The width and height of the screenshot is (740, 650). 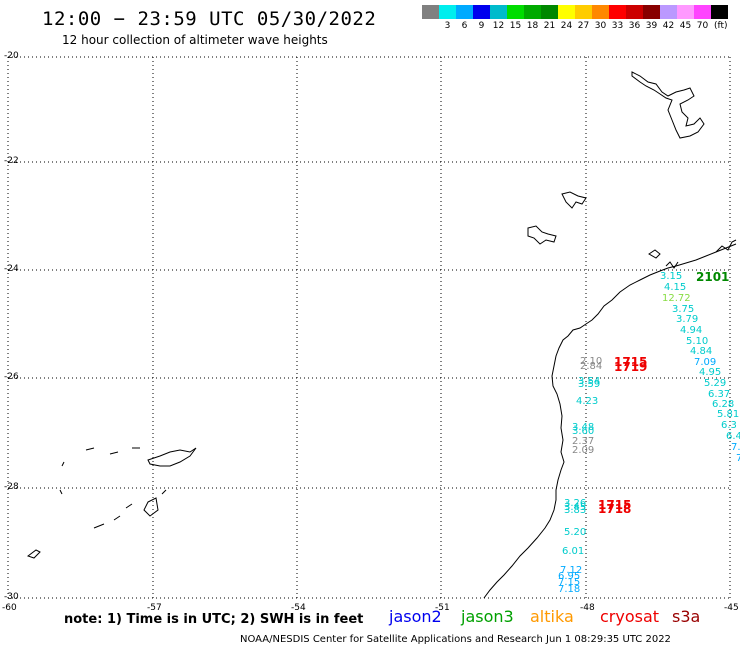 What do you see at coordinates (721, 26) in the screenshot?
I see `legend-unit: (ft)` at bounding box center [721, 26].